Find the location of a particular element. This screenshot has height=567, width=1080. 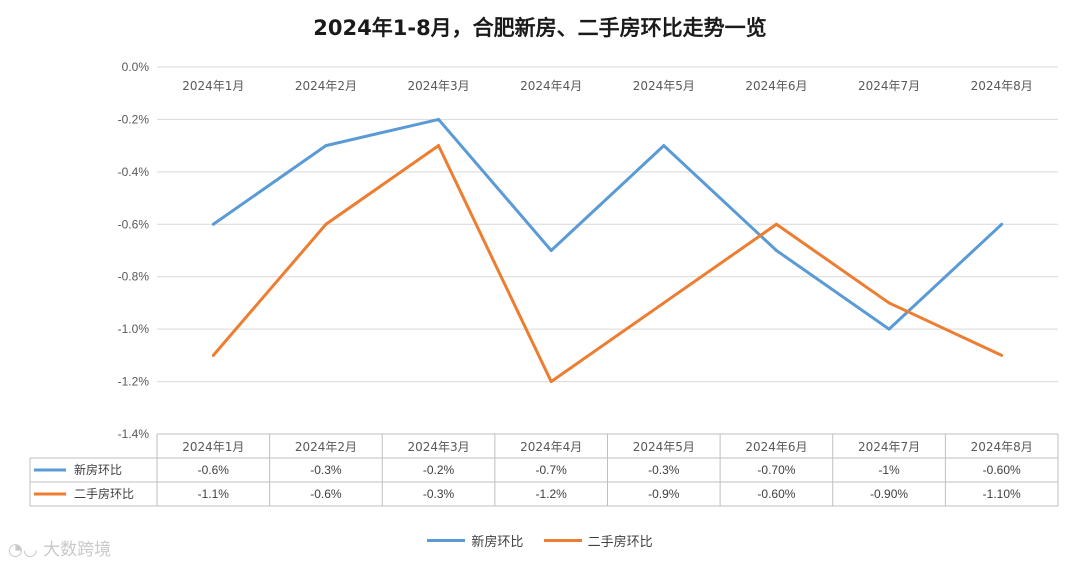

x-tick-label-top: 2024年1月 is located at coordinates (213, 86).